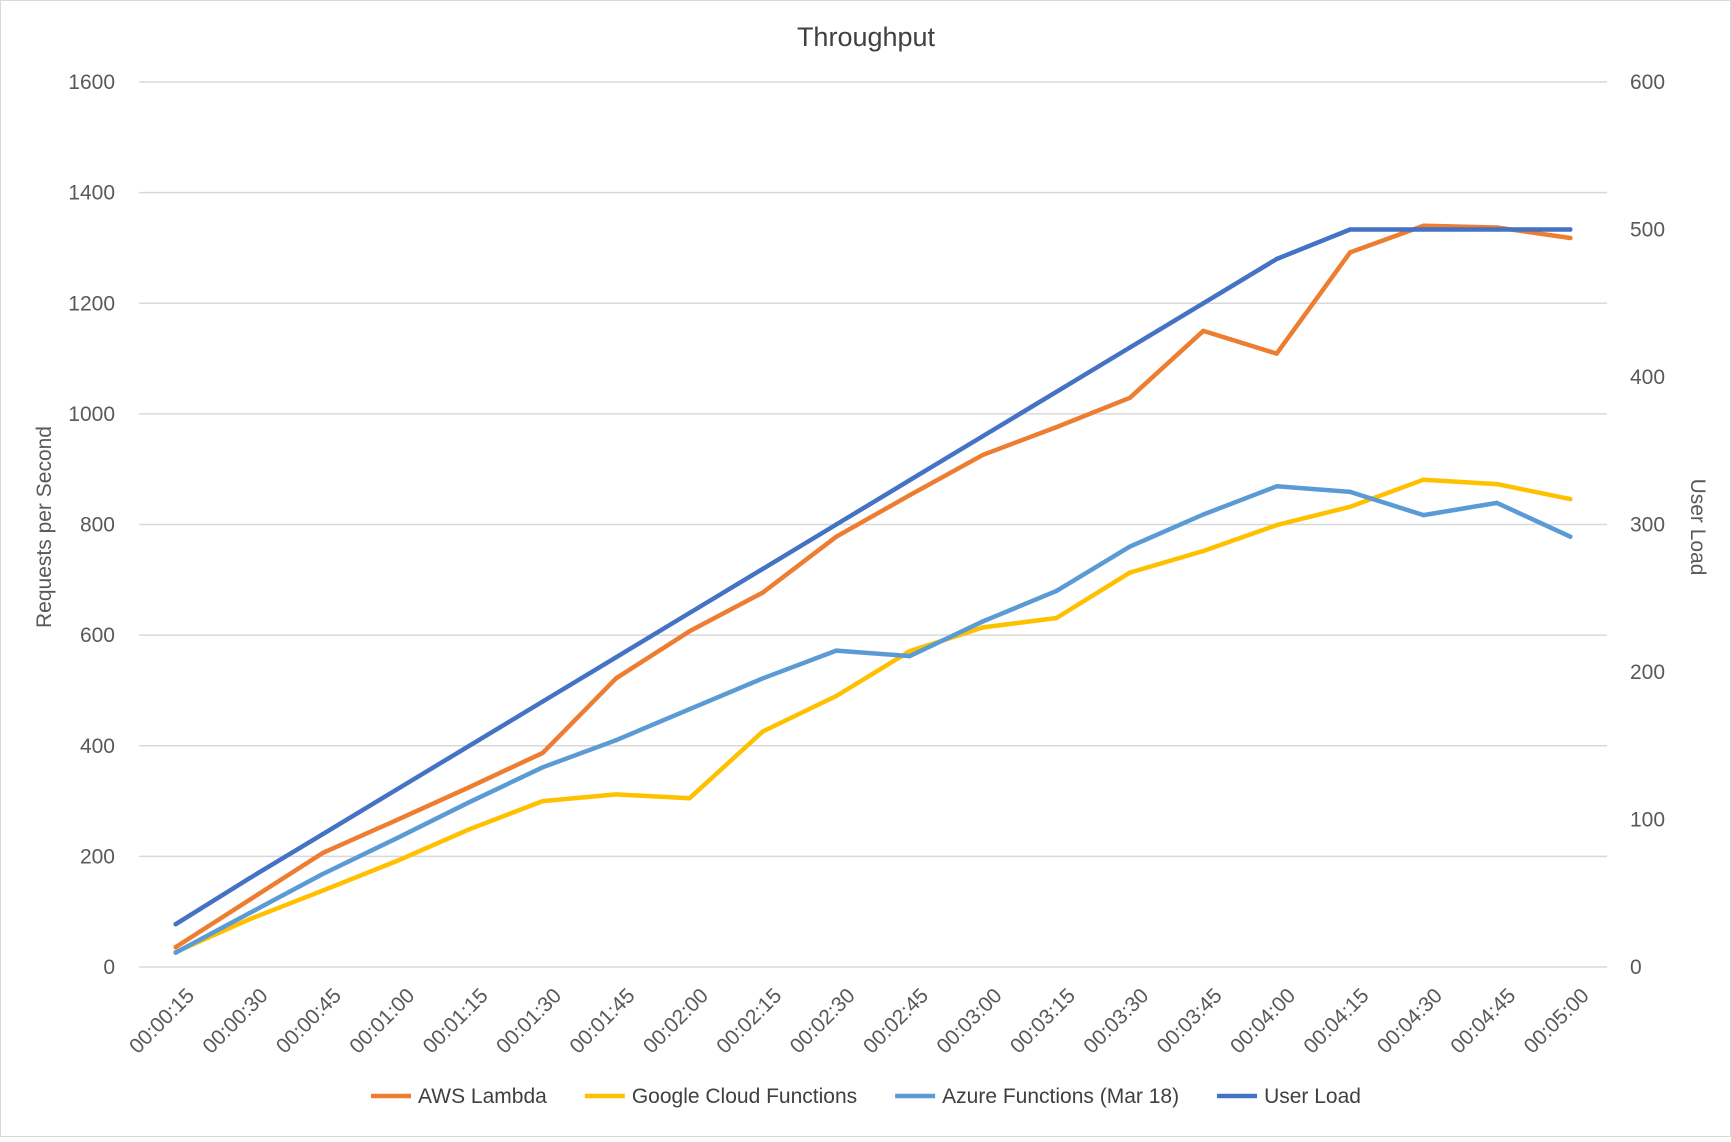  Describe the element at coordinates (97, 856) in the screenshot. I see `left-tick-label: 200` at that location.